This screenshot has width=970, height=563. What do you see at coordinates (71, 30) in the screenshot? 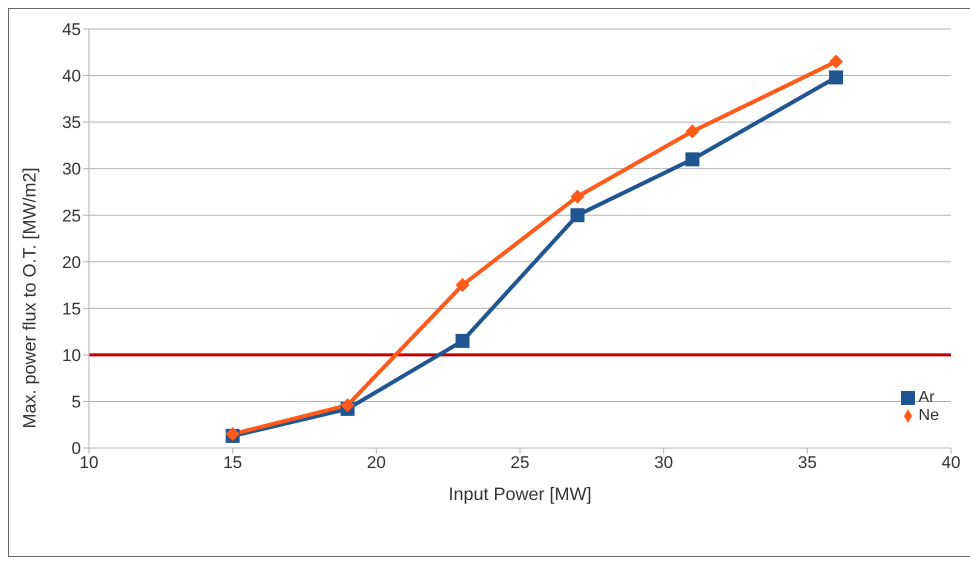
I see `y-tick-label: 45` at bounding box center [71, 30].